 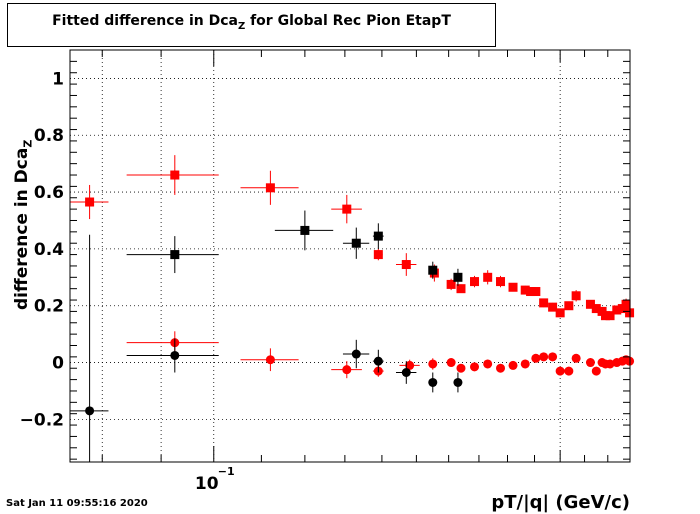 I want to click on timestamp: Sat Jan 11 09:55:16 2020, so click(x=77, y=503).